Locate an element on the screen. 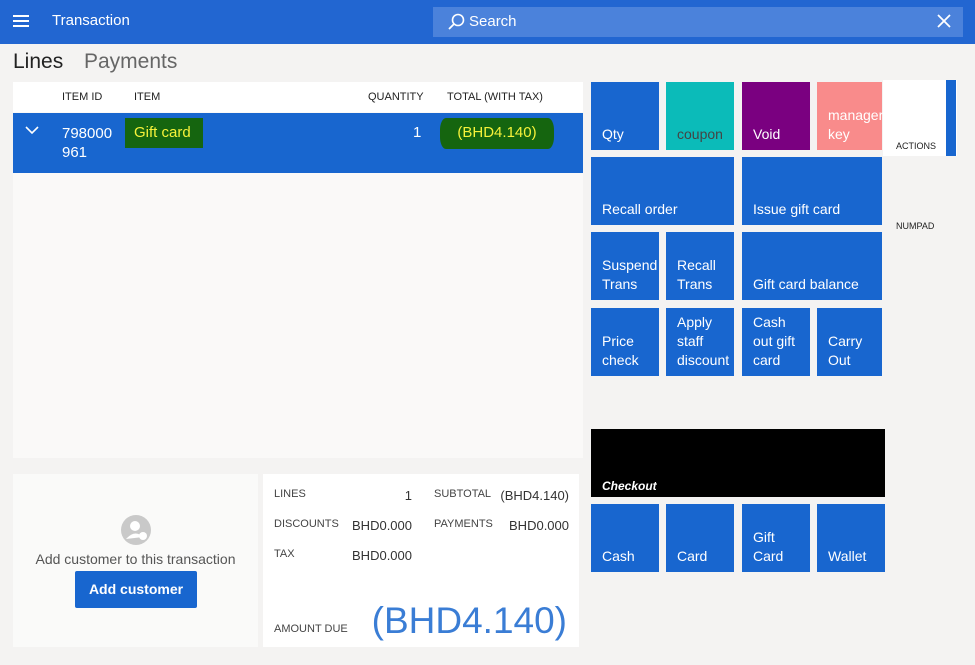 The image size is (975, 665). payments-value: BHD0.000 is located at coordinates (539, 525).